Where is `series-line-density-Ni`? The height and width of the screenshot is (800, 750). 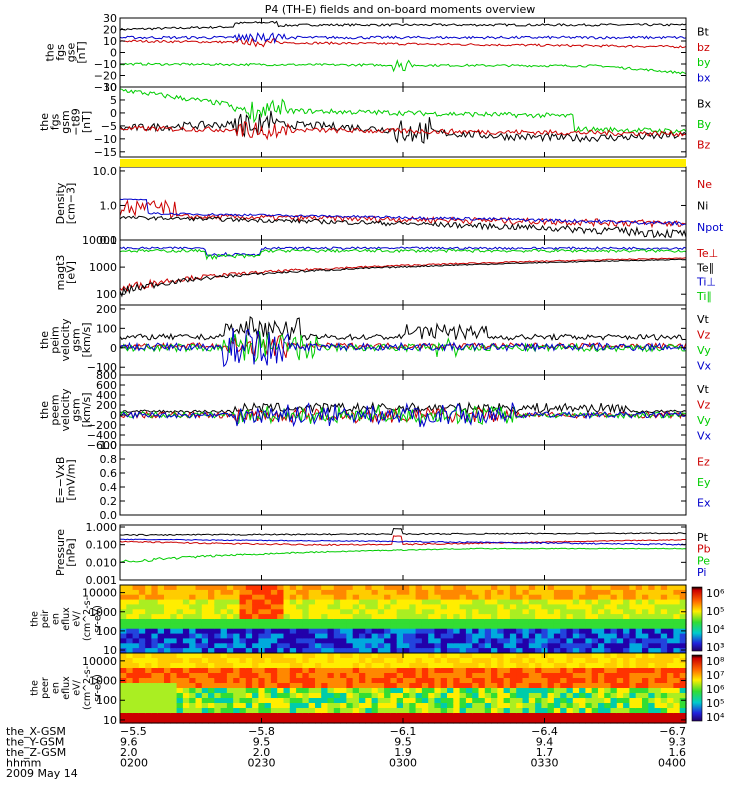 series-line-density-Ni is located at coordinates (403, 227).